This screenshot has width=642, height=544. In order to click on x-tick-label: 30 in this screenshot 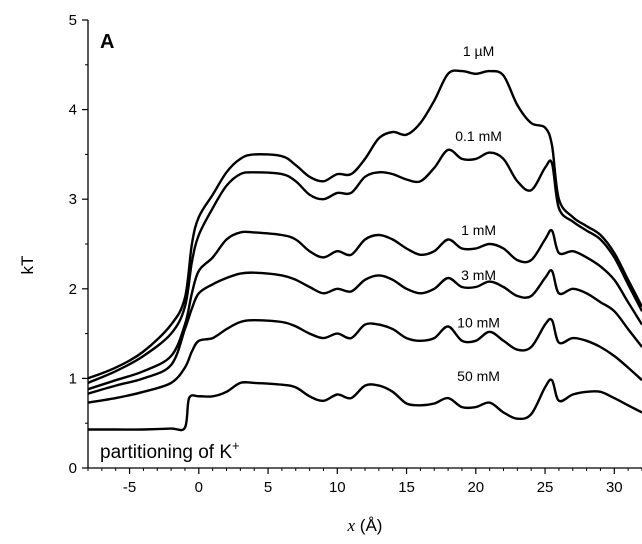, I will do `click(614, 487)`.